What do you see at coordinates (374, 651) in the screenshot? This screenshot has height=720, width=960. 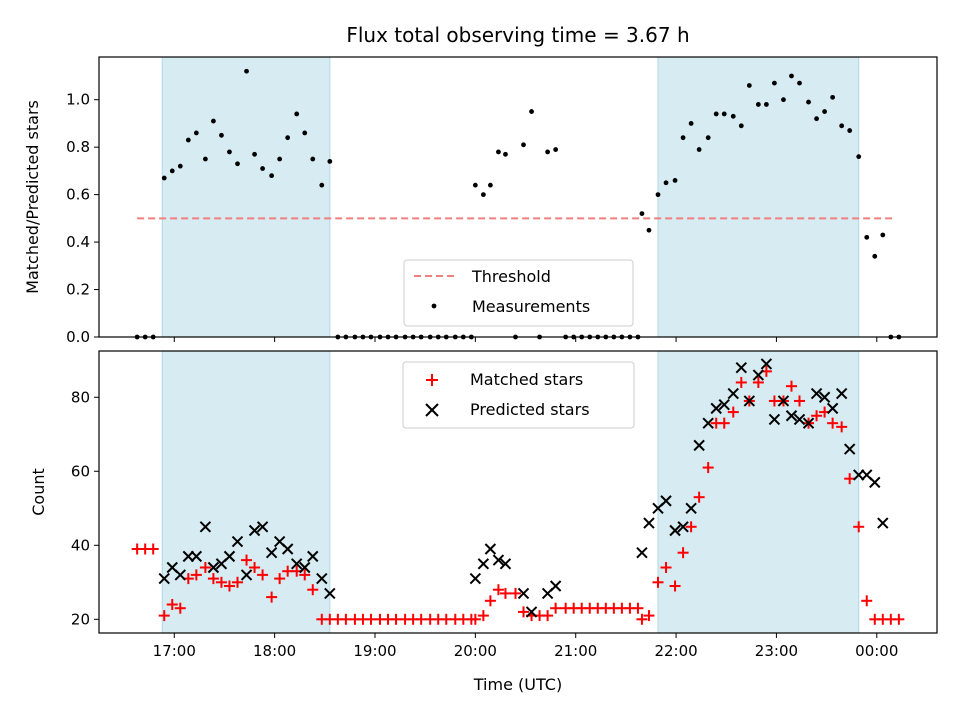 I see `xtick-label: 19:00` at bounding box center [374, 651].